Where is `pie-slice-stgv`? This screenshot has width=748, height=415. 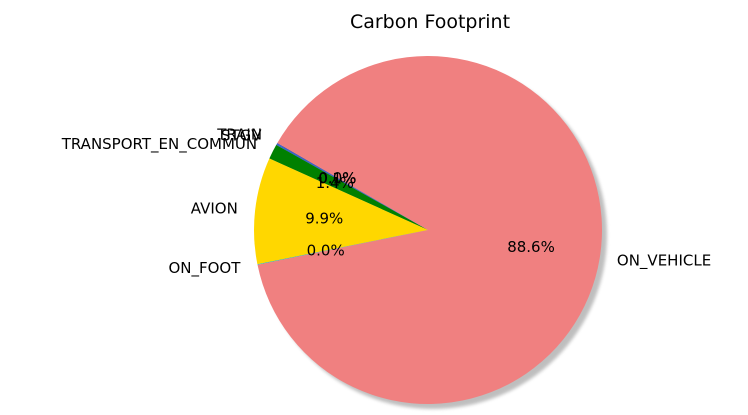
pie-slice-stgv is located at coordinates (352, 186).